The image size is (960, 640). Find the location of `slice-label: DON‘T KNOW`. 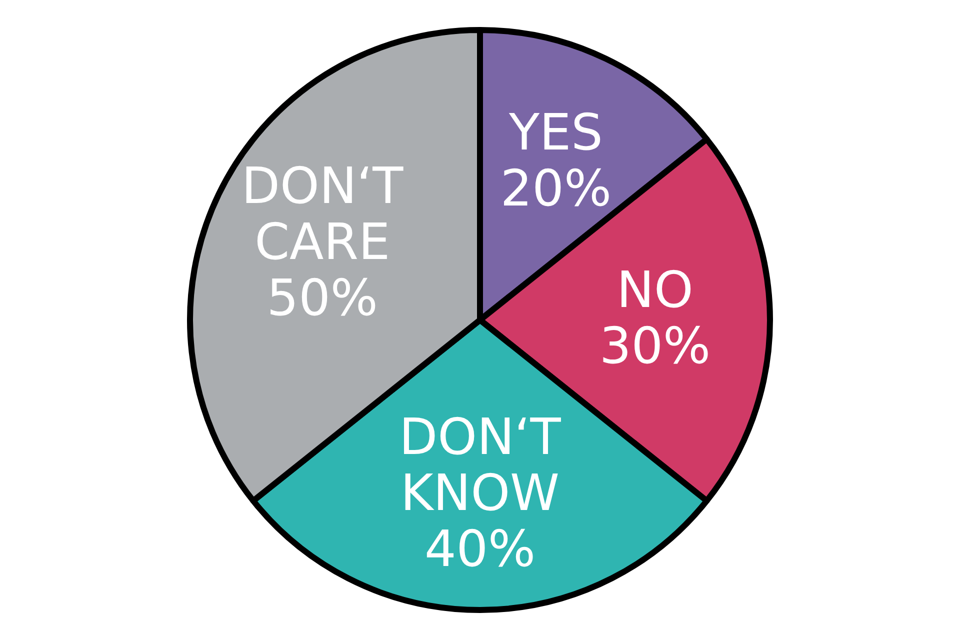

slice-label: DON‘T KNOW is located at coordinates (480, 465).